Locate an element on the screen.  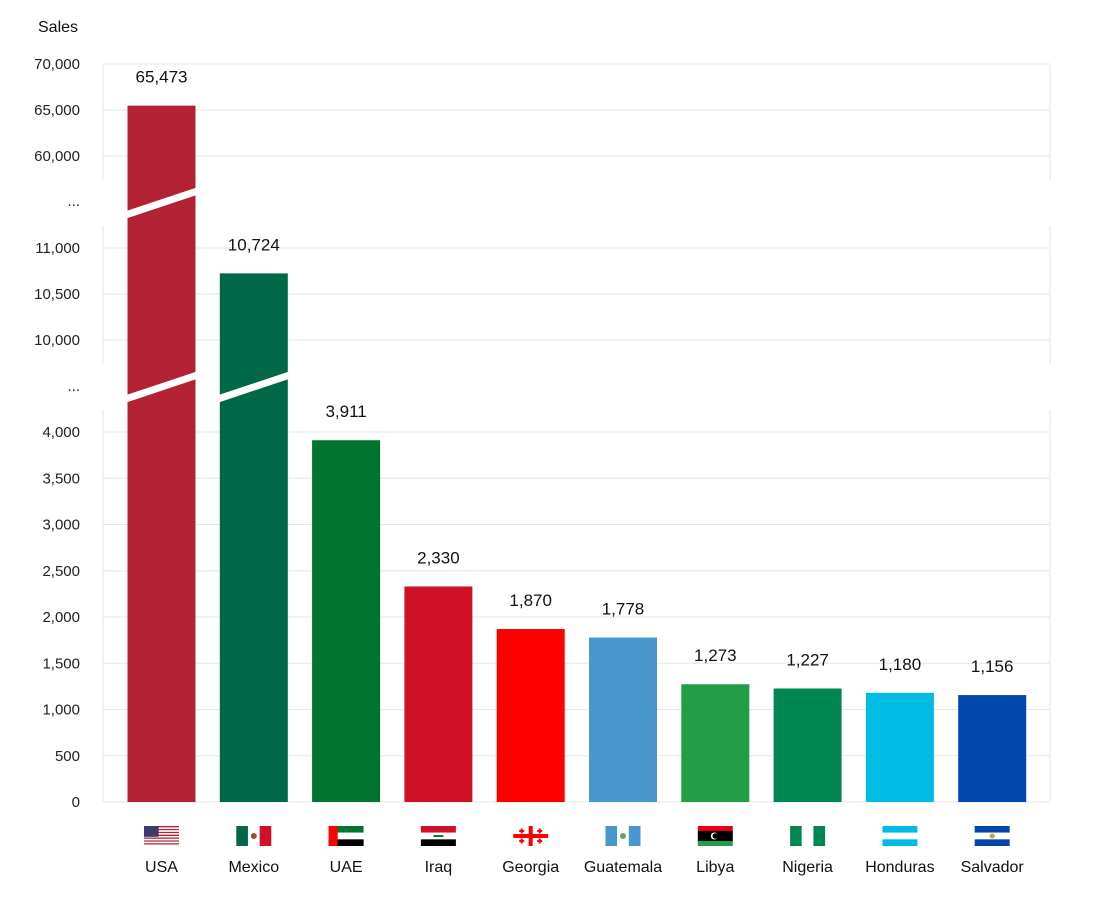
bar-honduras is located at coordinates (899, 747).